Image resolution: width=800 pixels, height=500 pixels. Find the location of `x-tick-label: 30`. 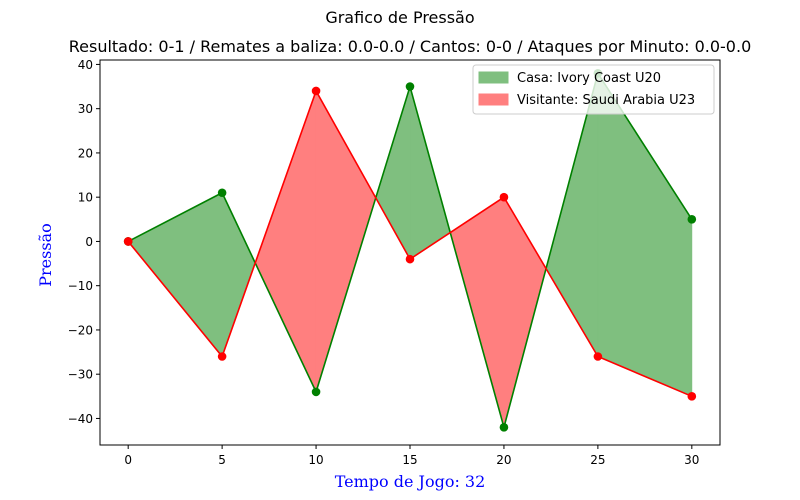

x-tick-label: 30 is located at coordinates (691, 460).